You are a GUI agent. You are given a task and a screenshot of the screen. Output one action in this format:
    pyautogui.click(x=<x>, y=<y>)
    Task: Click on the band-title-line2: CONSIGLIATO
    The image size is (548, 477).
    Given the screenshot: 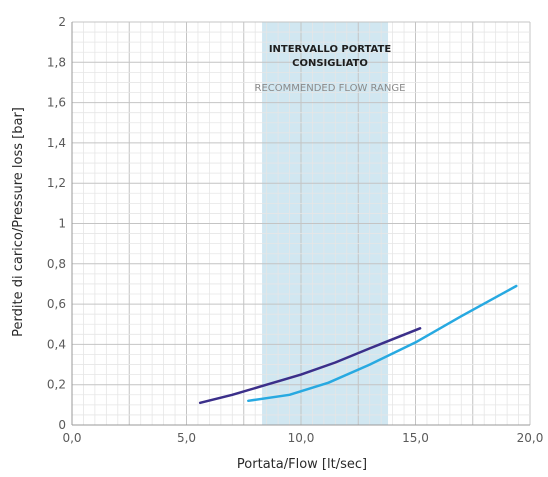 What is the action you would take?
    pyautogui.click(x=330, y=63)
    